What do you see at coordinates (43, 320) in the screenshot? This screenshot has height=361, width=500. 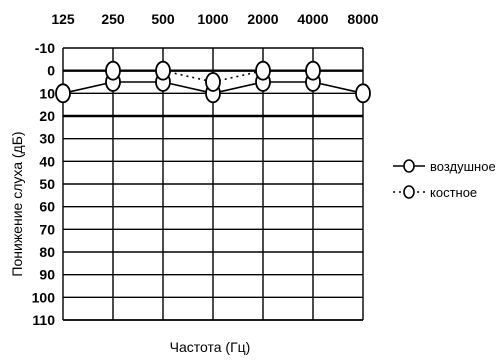 I see `y-tick-label: 110` at bounding box center [43, 320].